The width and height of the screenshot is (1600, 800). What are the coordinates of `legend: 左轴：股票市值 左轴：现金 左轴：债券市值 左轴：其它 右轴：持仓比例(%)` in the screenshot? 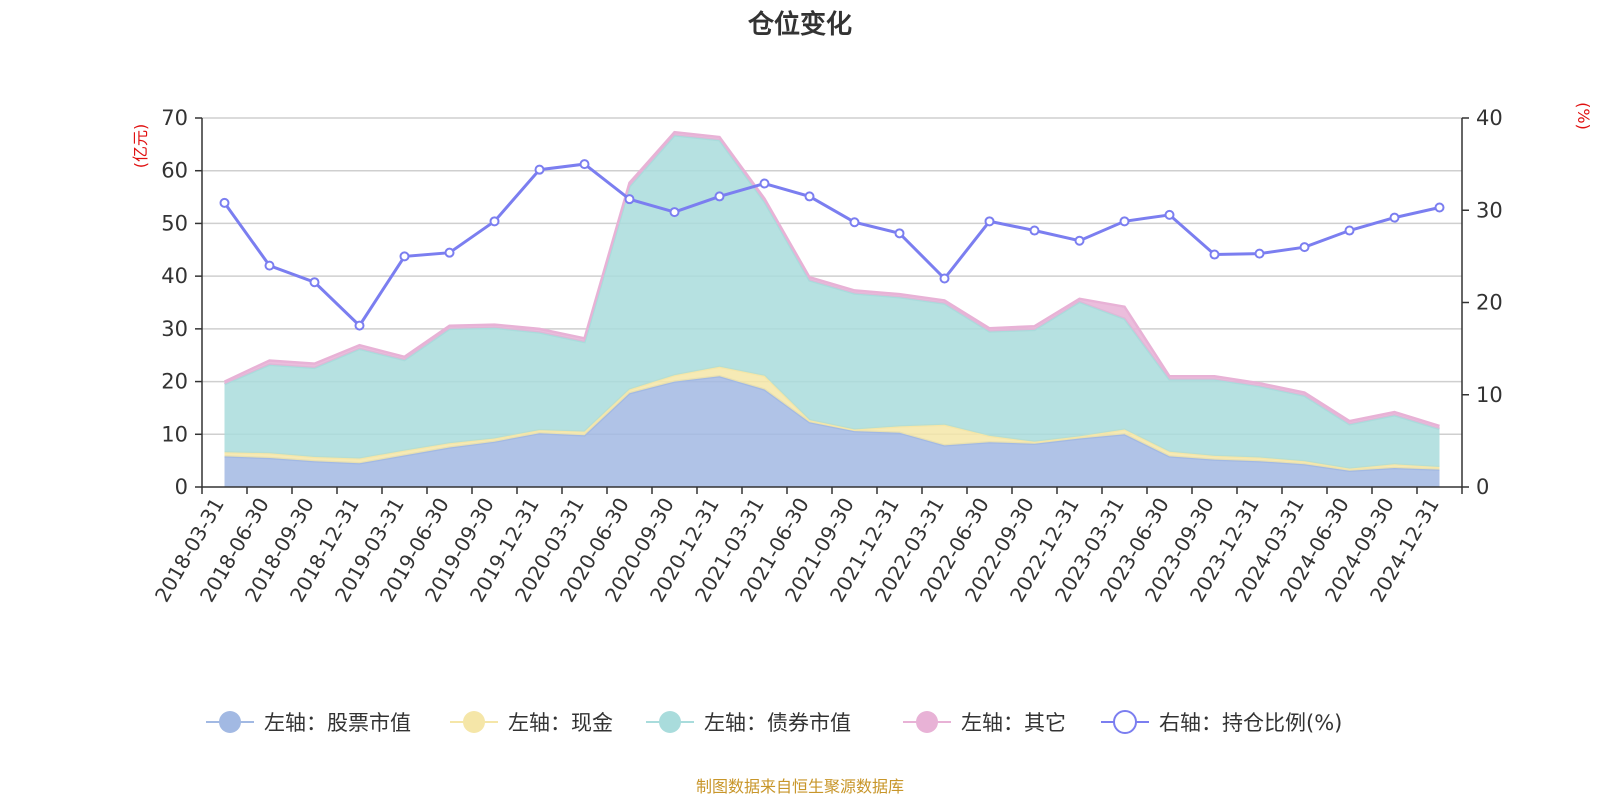 It's located at (774, 722).